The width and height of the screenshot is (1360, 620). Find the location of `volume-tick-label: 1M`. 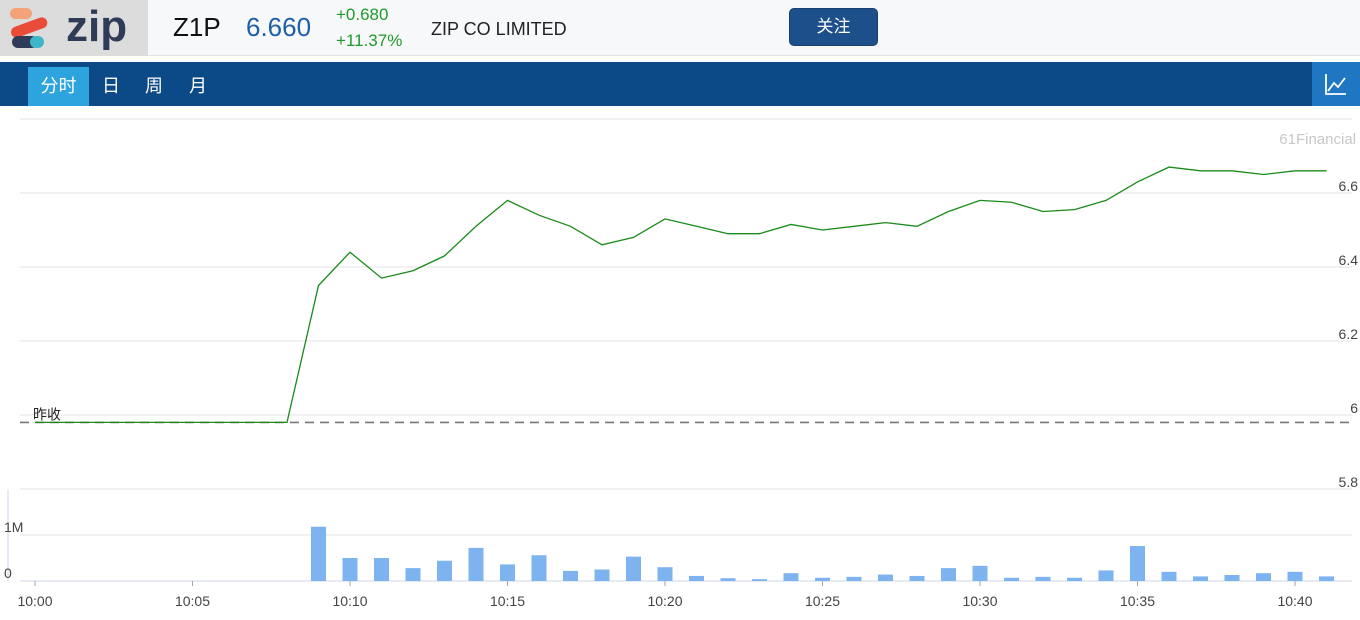

volume-tick-label: 1M is located at coordinates (13, 527).